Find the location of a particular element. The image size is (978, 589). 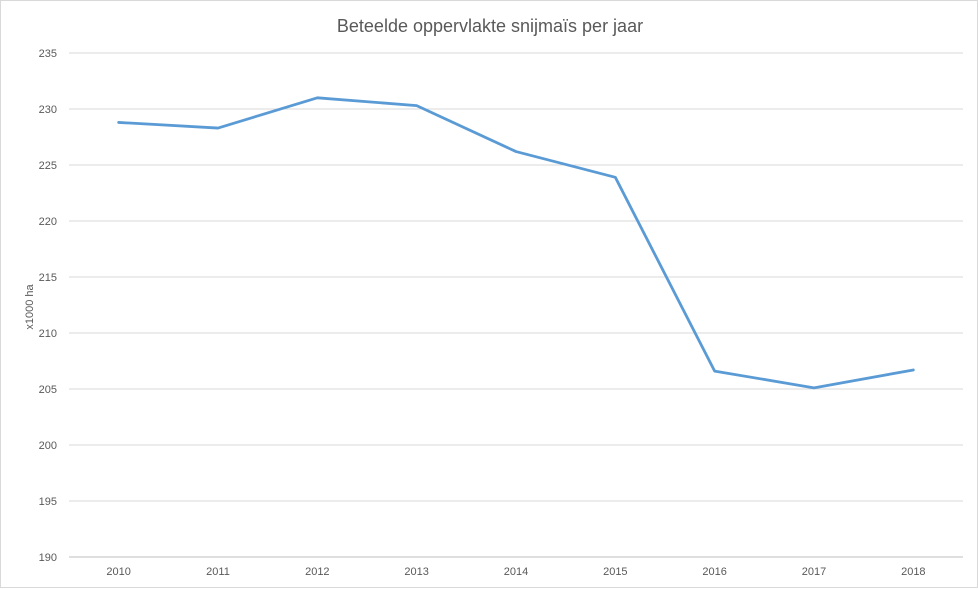

y-tick-label: 190 is located at coordinates (48, 558).